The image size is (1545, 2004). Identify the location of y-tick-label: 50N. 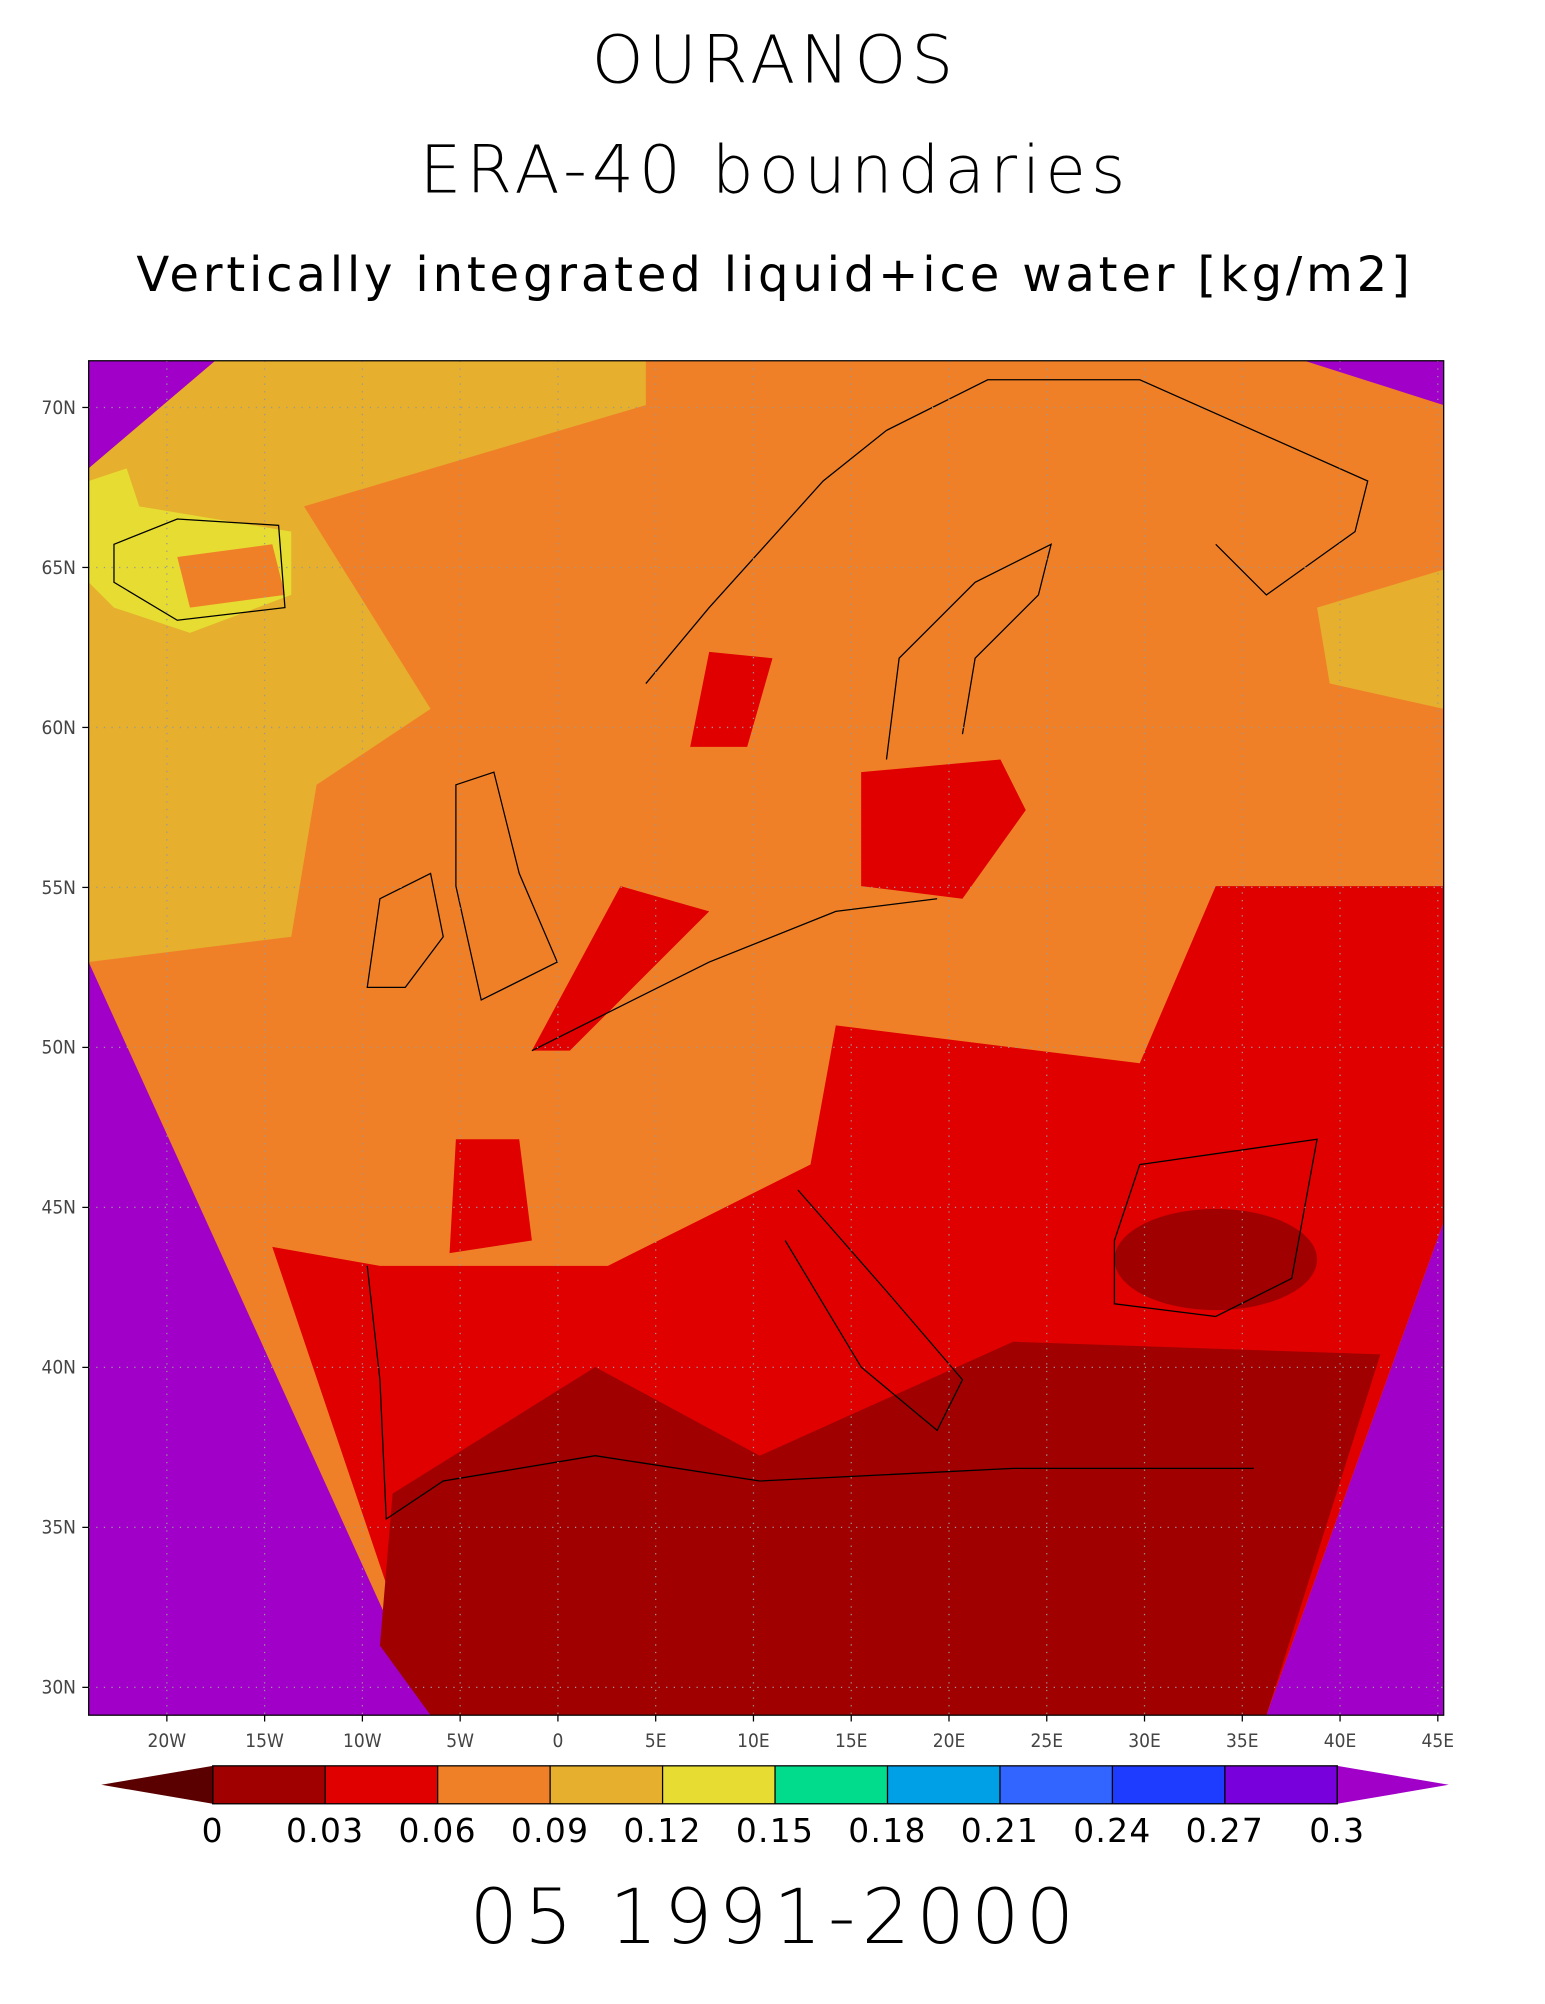
(58, 1048).